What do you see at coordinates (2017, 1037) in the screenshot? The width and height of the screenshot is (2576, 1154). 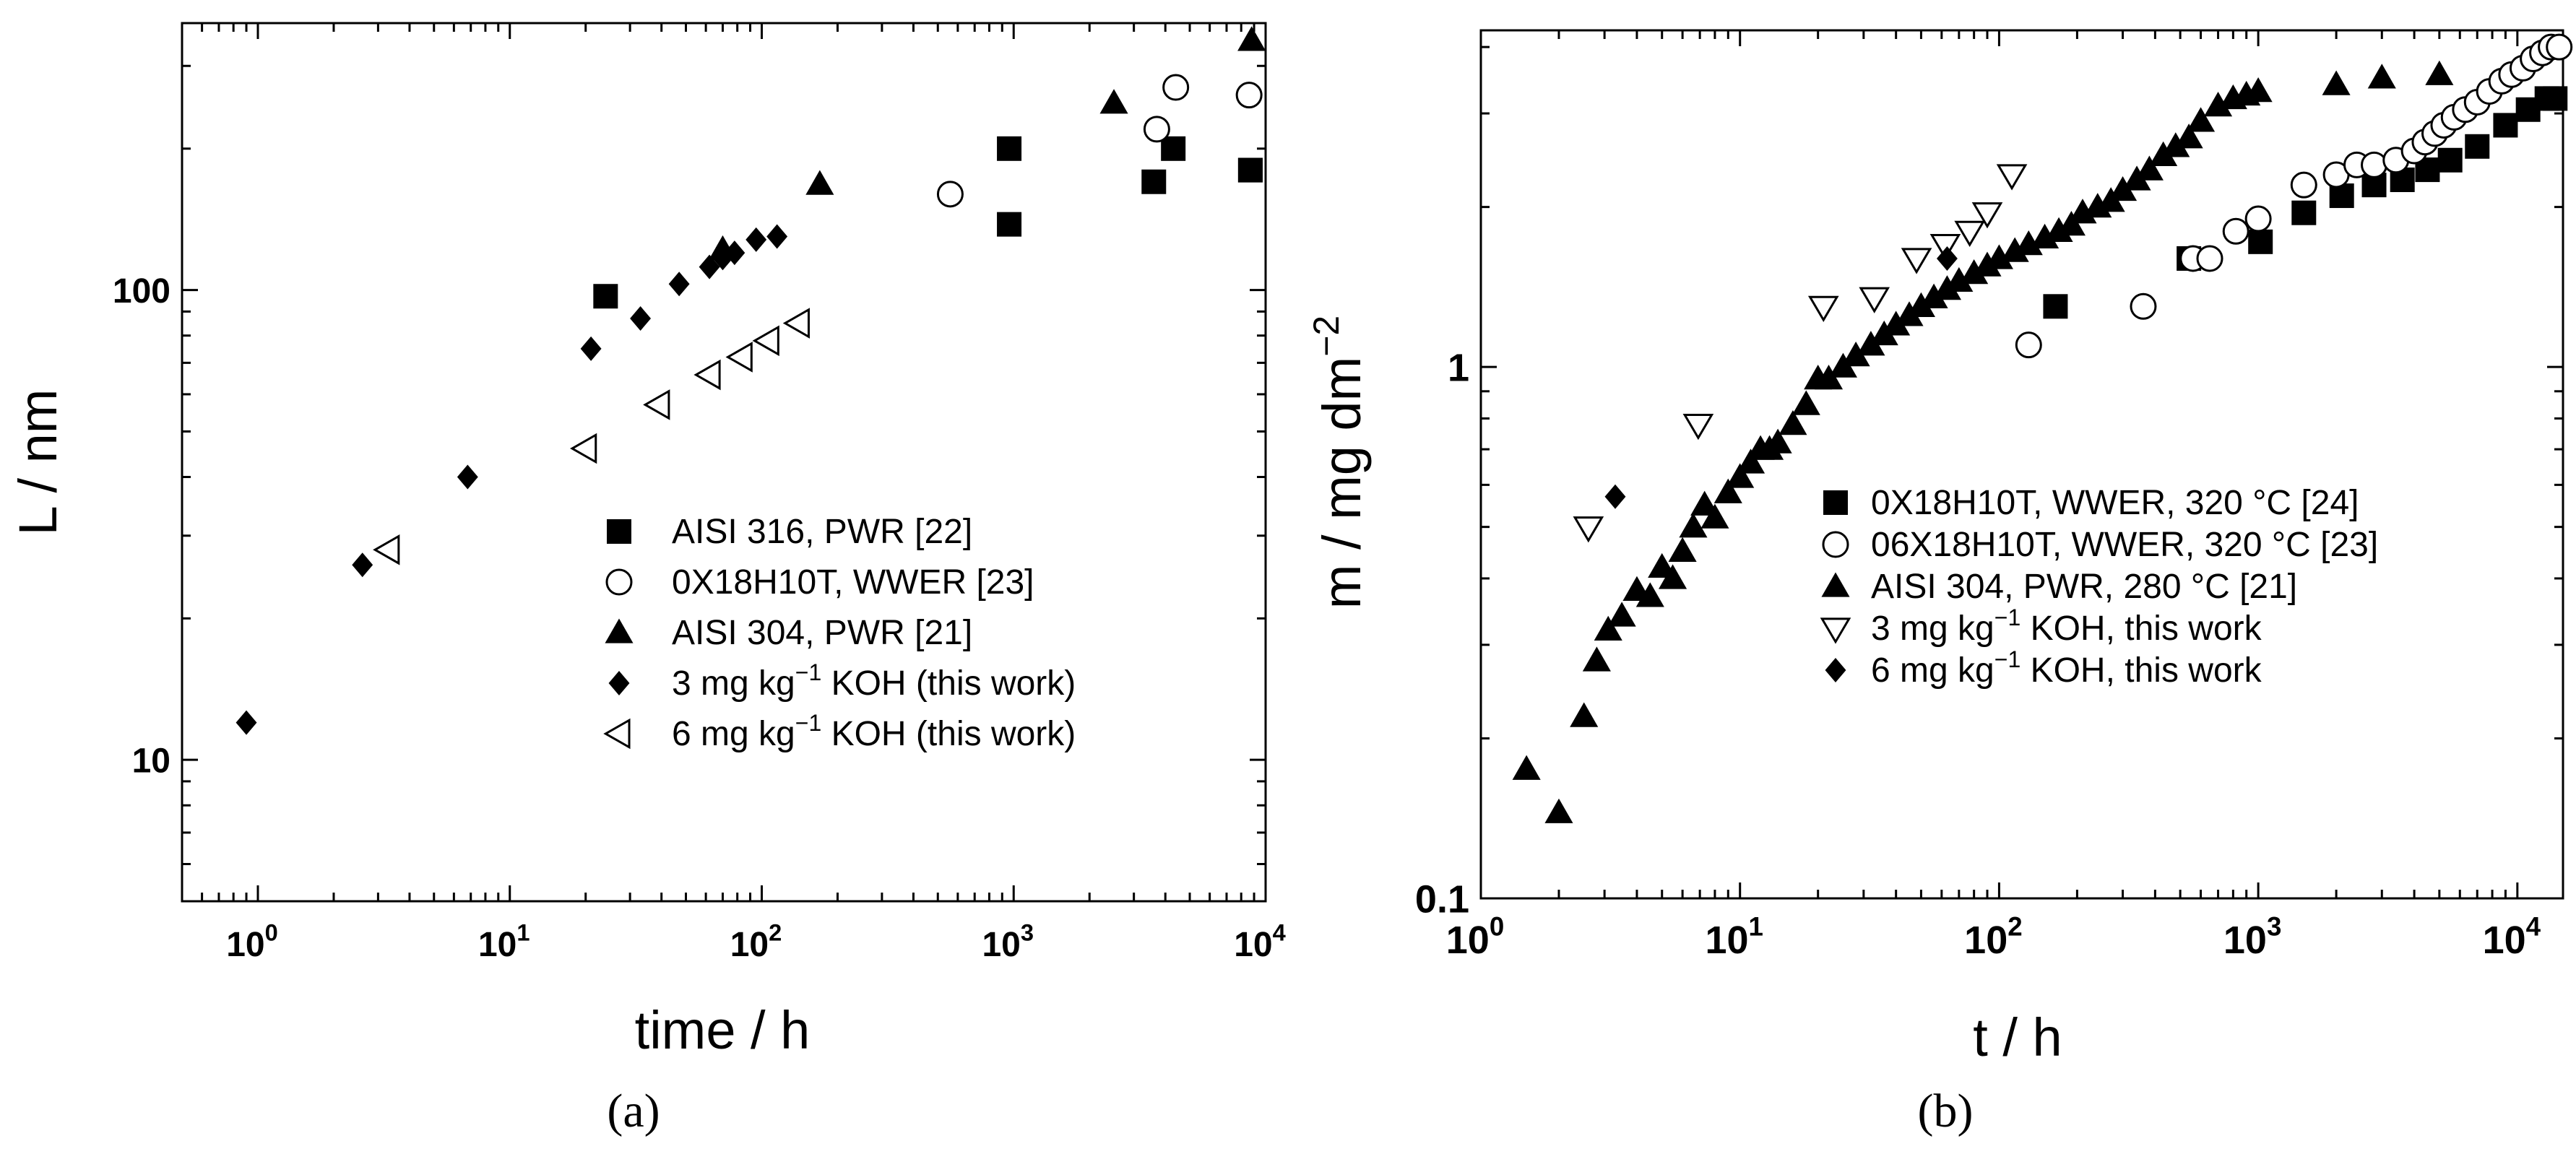 I see `x-axis-label: t / h` at bounding box center [2017, 1037].